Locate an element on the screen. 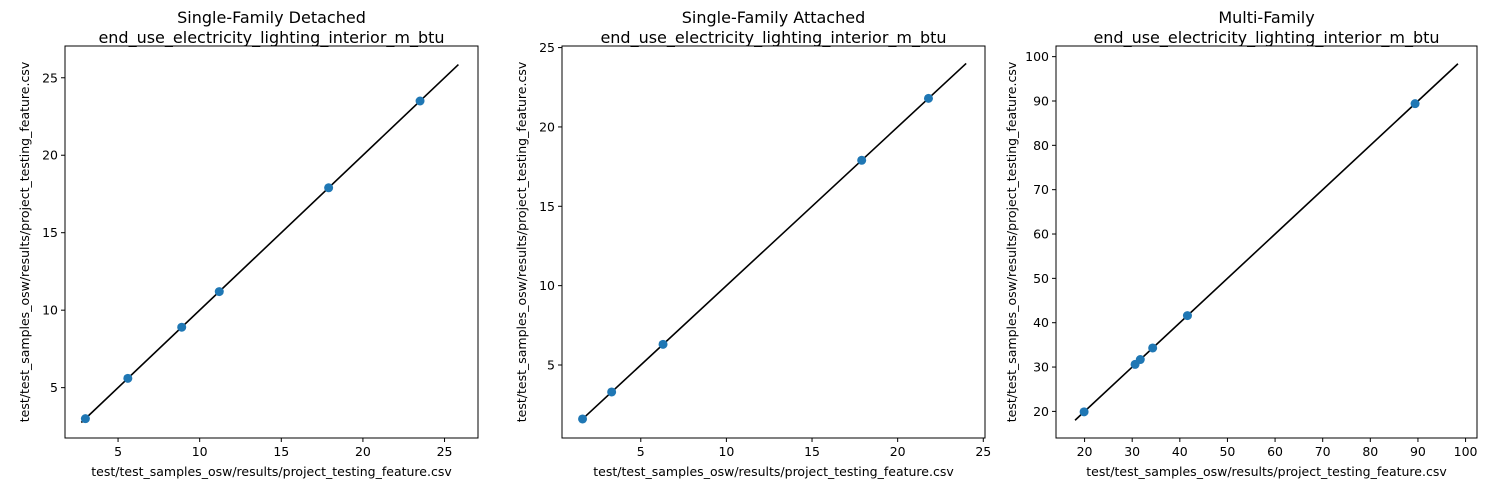  y-tick-label: 70 is located at coordinates (1041, 189).